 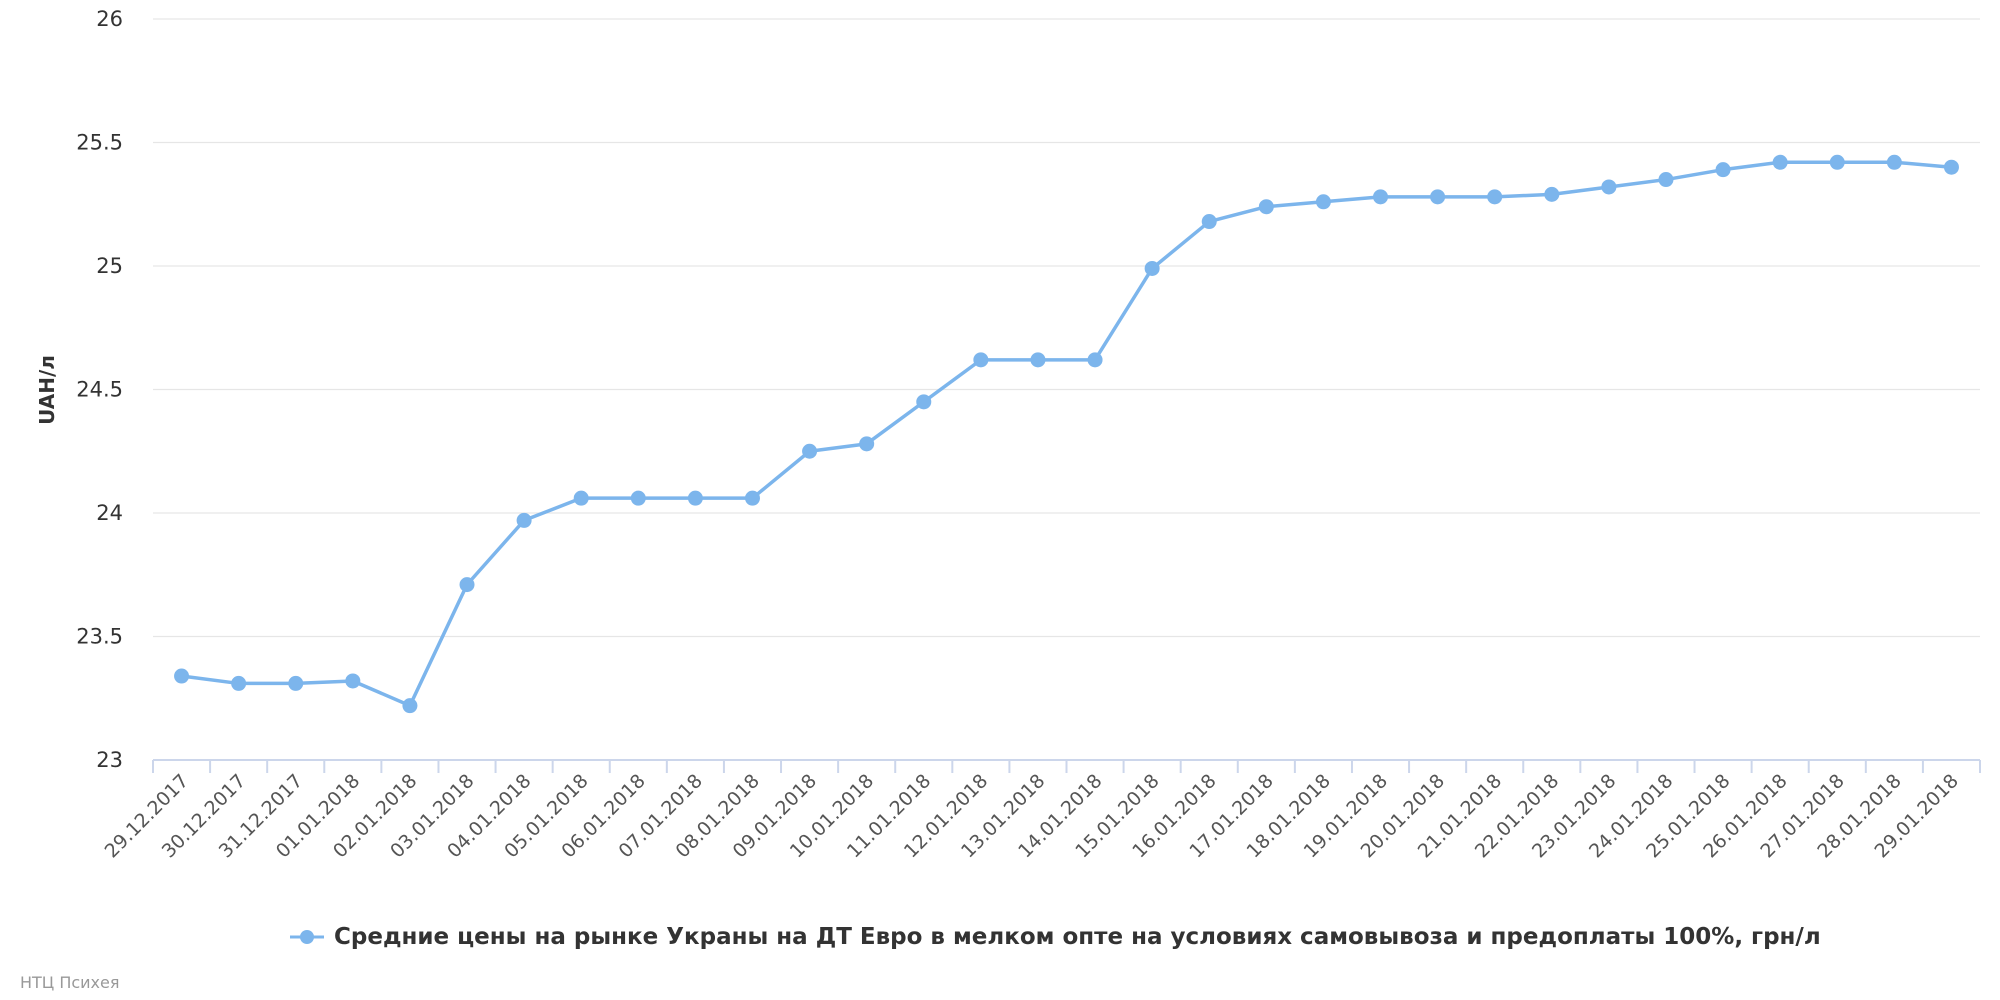 What do you see at coordinates (47, 390) in the screenshot?
I see `y-axis-title: UAH/л` at bounding box center [47, 390].